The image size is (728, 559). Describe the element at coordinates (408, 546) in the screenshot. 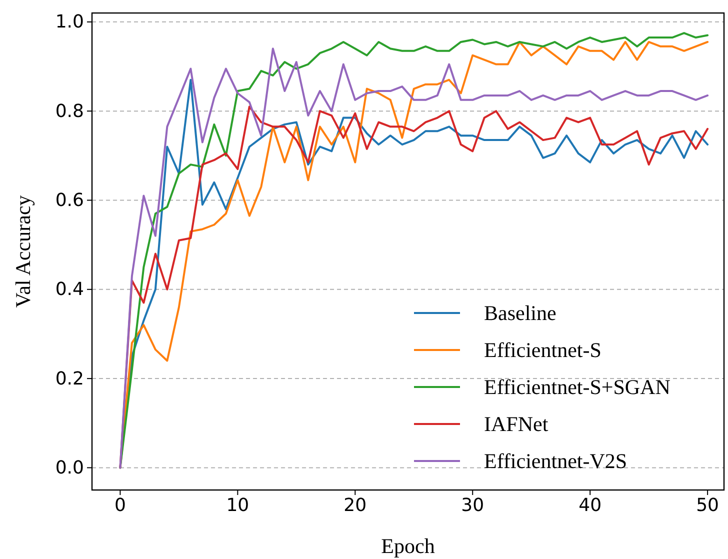

I see `x-axis-title: Epoch` at that location.